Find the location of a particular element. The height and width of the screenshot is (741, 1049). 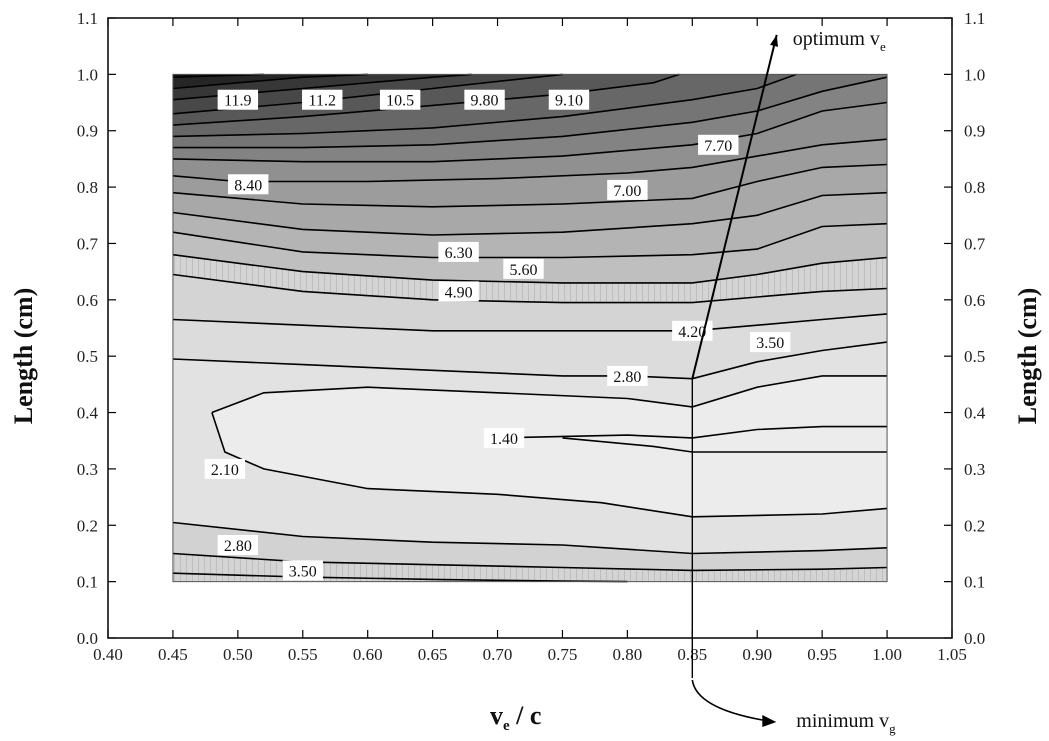

x-tick-label: 0.75 is located at coordinates (563, 654).